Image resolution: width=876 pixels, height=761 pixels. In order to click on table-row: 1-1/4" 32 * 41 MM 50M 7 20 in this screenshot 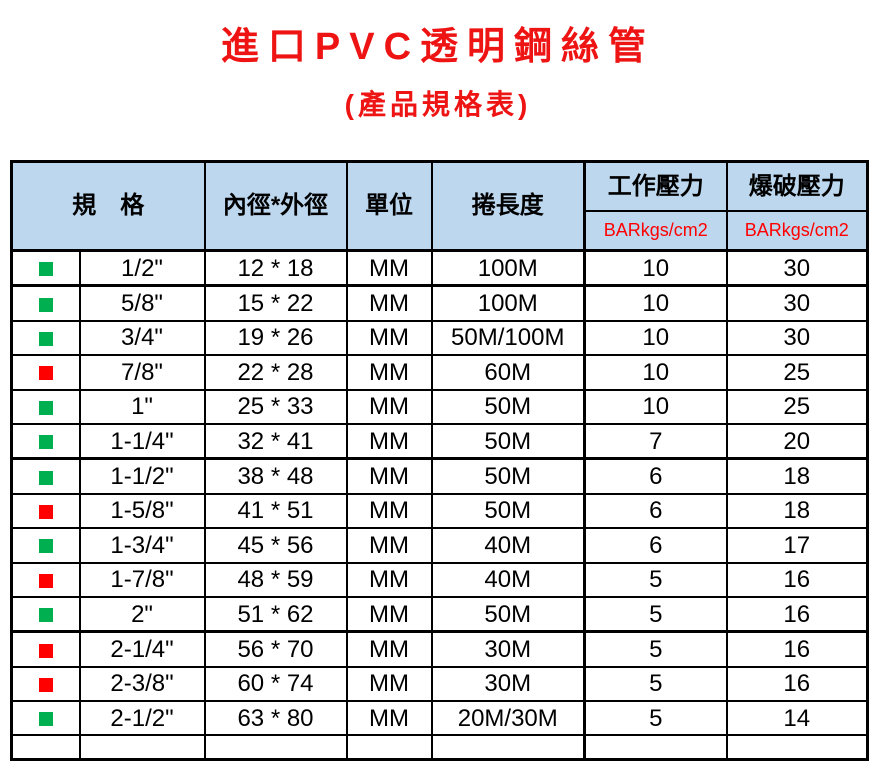, I will do `click(439, 441)`.